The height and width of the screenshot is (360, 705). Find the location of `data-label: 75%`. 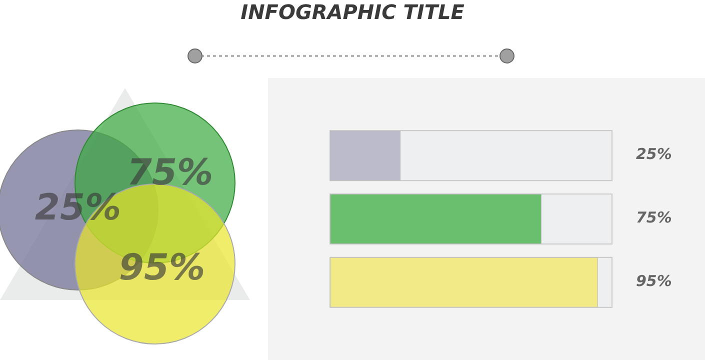

data-label: 75% is located at coordinates (654, 217).